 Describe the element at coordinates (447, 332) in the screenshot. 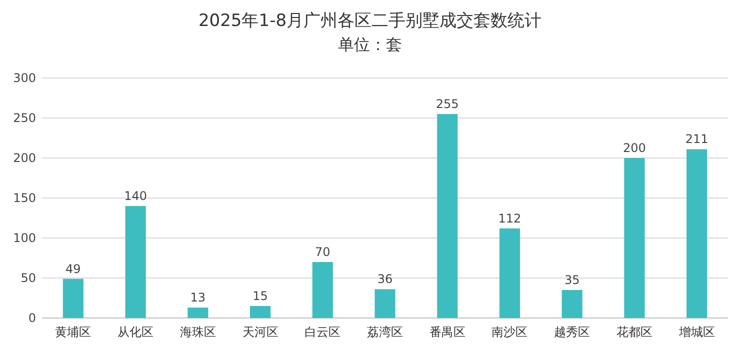

I see `x-tick-label: 番禺区` at that location.